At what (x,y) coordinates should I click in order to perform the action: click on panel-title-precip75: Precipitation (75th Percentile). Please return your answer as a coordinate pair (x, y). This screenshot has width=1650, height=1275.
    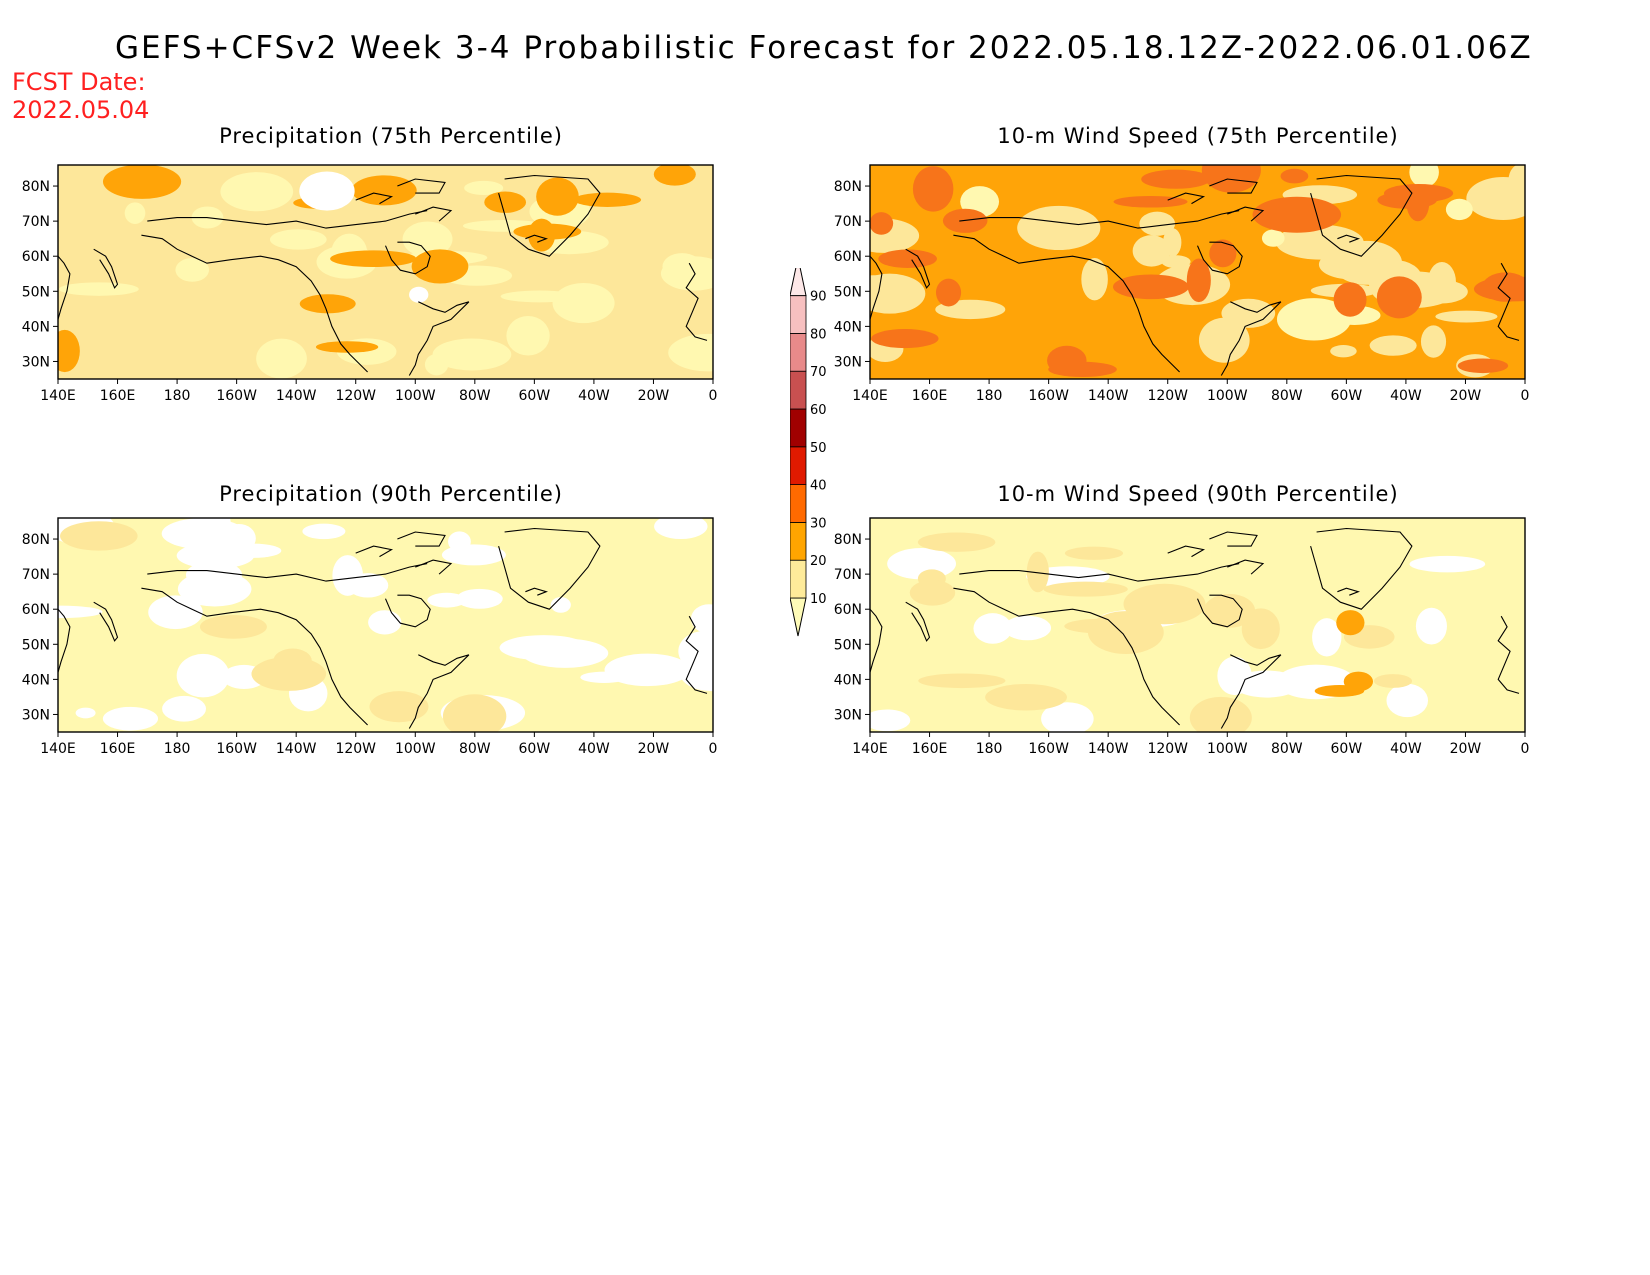
    Looking at the image, I should click on (391, 136).